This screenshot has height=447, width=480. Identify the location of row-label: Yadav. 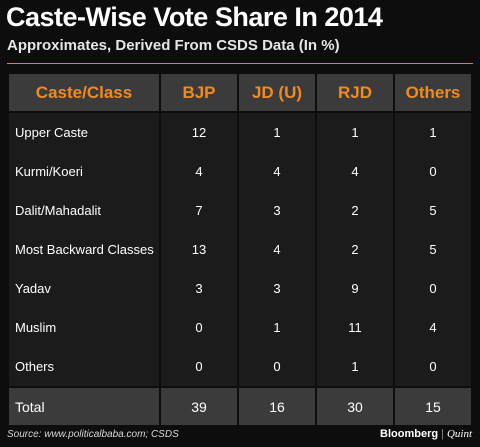
(84, 288).